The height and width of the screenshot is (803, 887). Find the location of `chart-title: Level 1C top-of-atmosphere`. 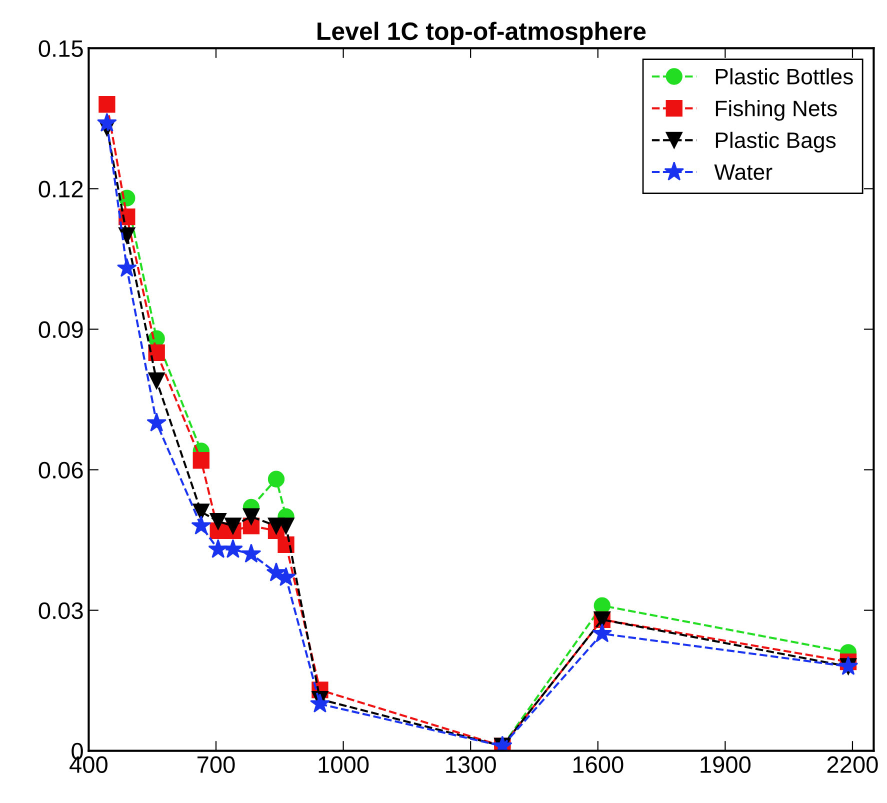

chart-title: Level 1C top-of-atmosphere is located at coordinates (482, 34).